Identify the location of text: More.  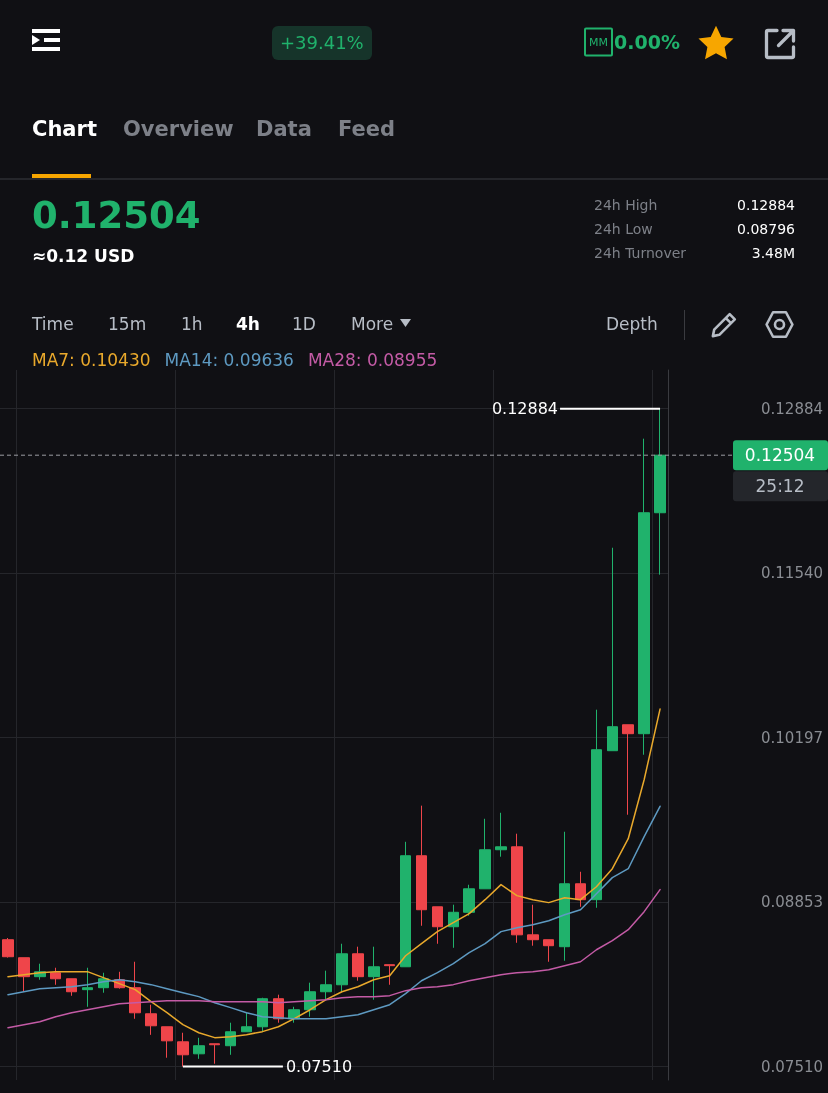
(372, 323).